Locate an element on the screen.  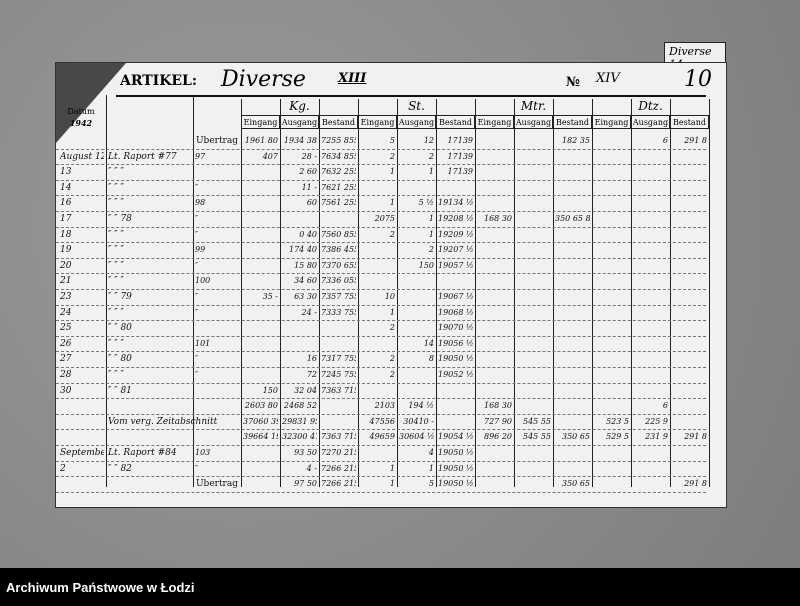
artikel-roman: XIII is located at coordinates (352, 78).